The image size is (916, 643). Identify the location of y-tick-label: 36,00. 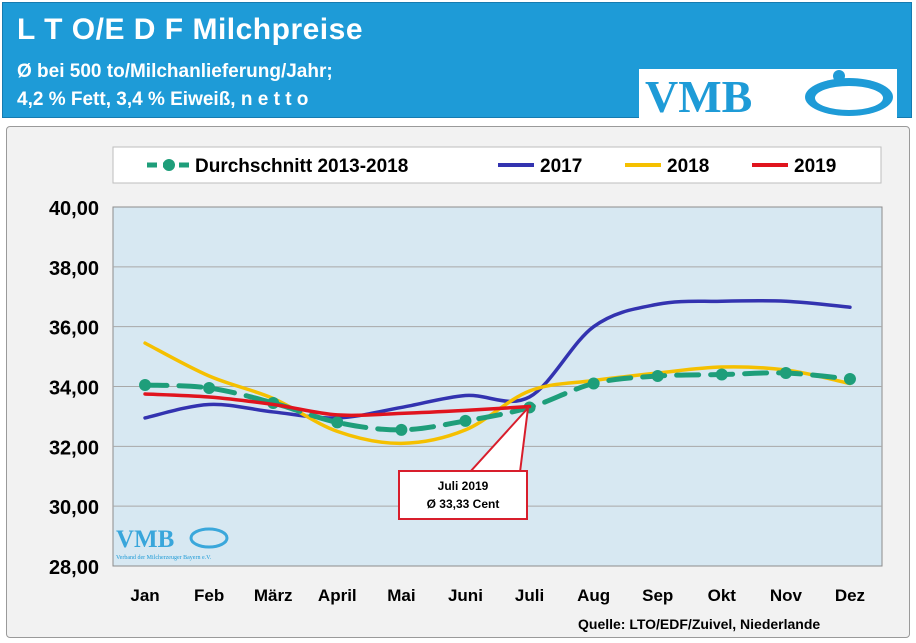
(74, 329).